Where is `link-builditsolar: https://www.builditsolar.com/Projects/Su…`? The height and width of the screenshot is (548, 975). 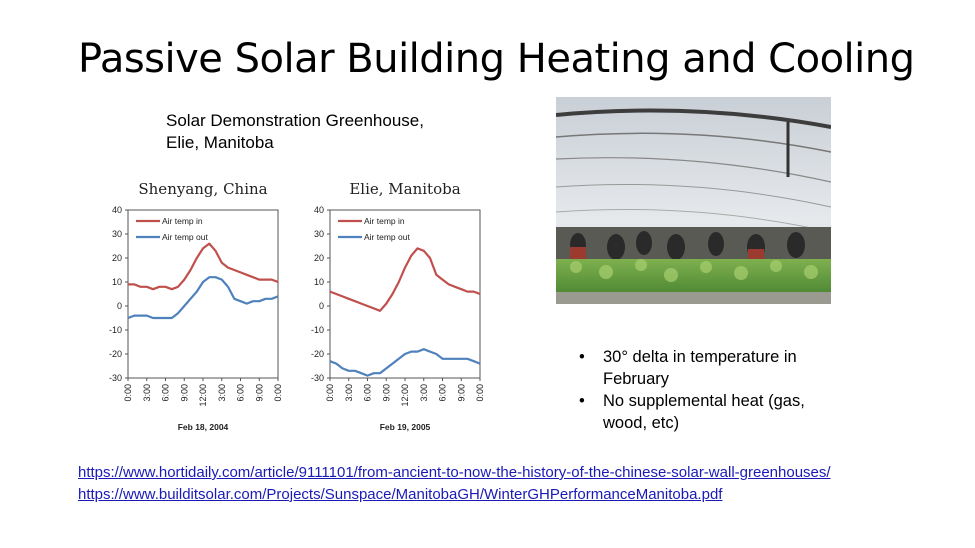
link-builditsolar: https://www.builditsolar.com/Projects/Su… is located at coordinates (400, 494).